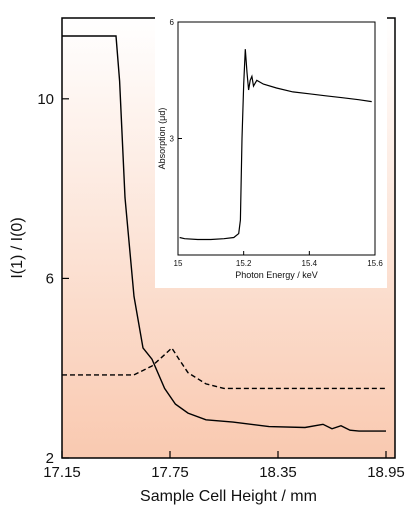  I want to click on x-tick-label: 17.15, so click(62, 472).